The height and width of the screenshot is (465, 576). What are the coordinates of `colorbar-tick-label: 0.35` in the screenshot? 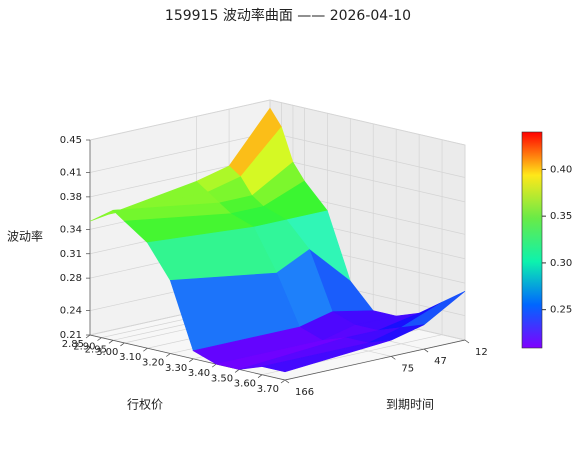 It's located at (561, 216).